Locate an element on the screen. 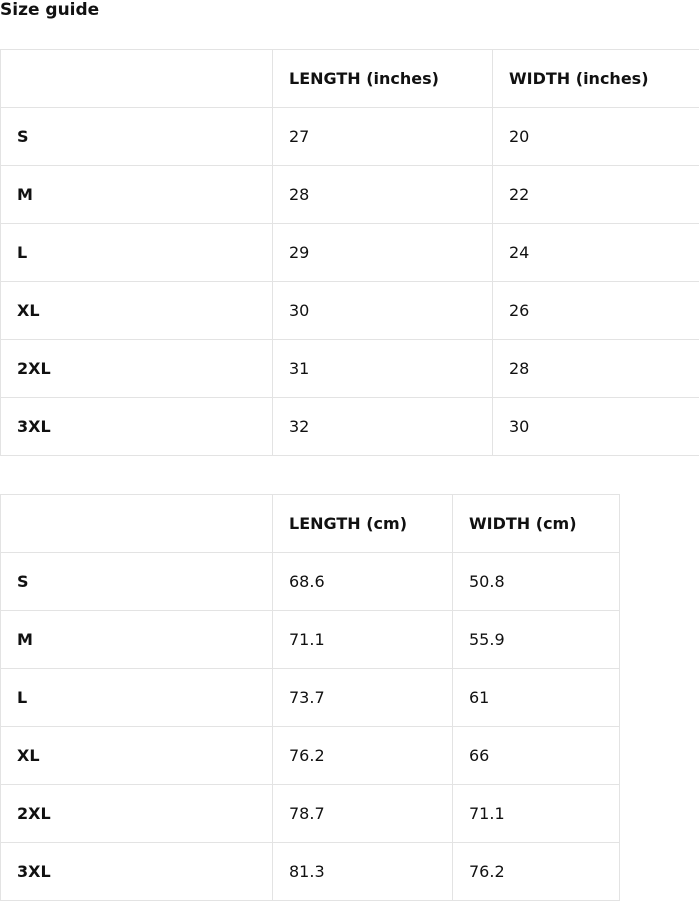 The height and width of the screenshot is (908, 699). table-row: 2XL 78.7 71.1 is located at coordinates (310, 813).